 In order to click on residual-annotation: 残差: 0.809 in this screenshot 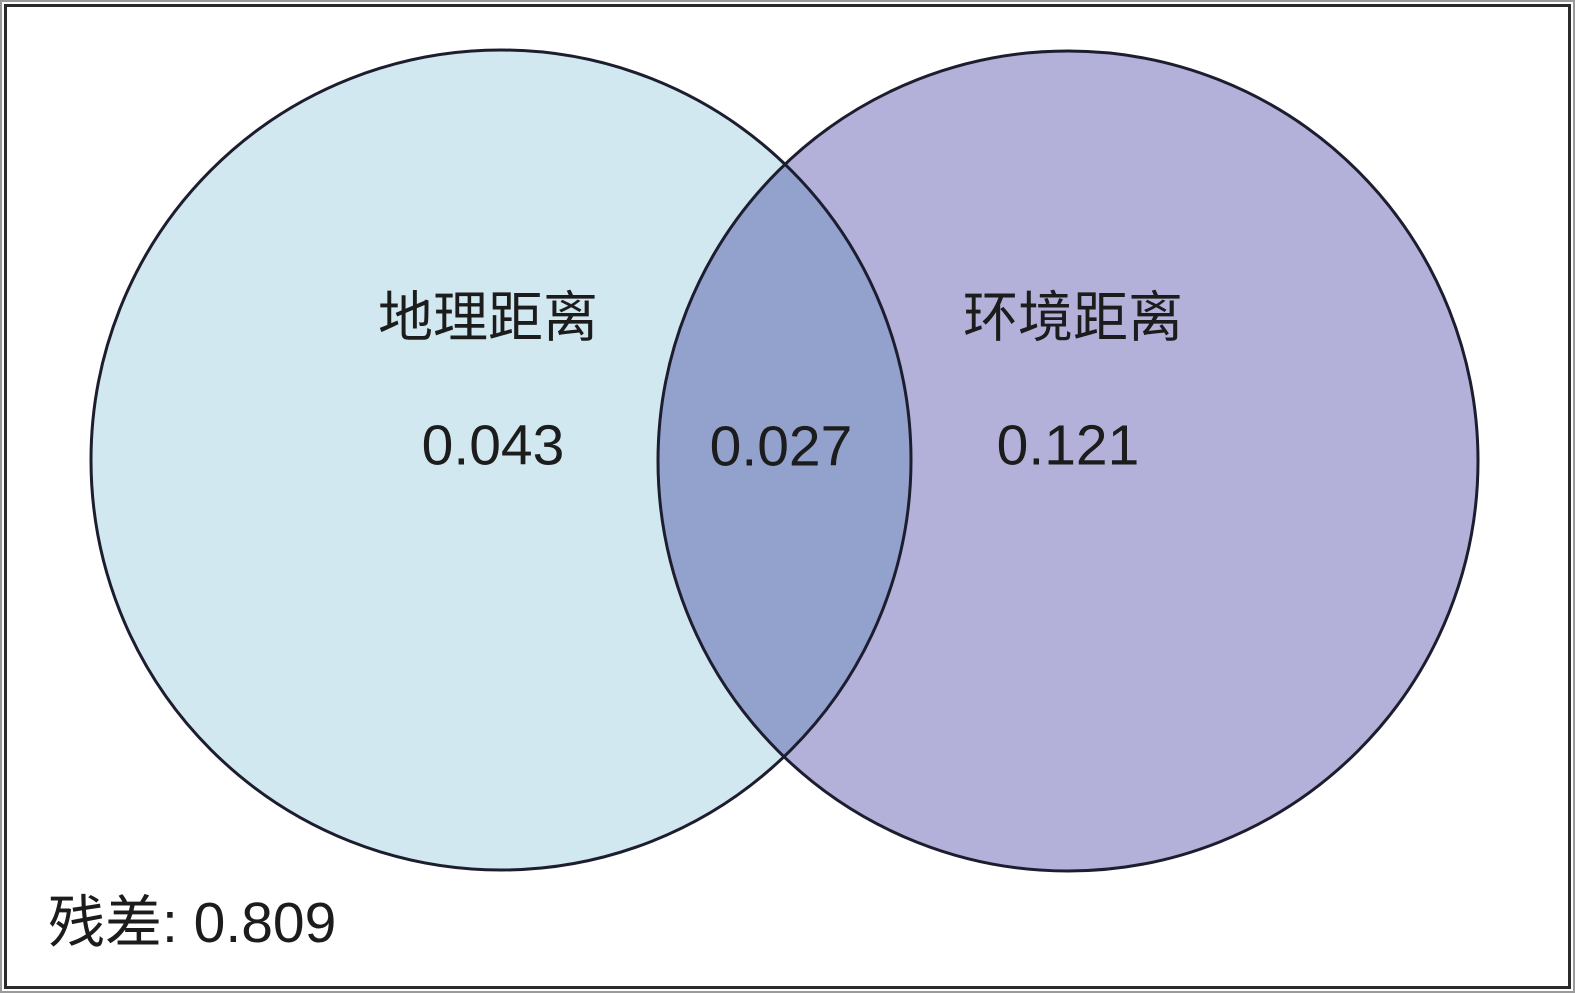, I will do `click(192, 923)`.